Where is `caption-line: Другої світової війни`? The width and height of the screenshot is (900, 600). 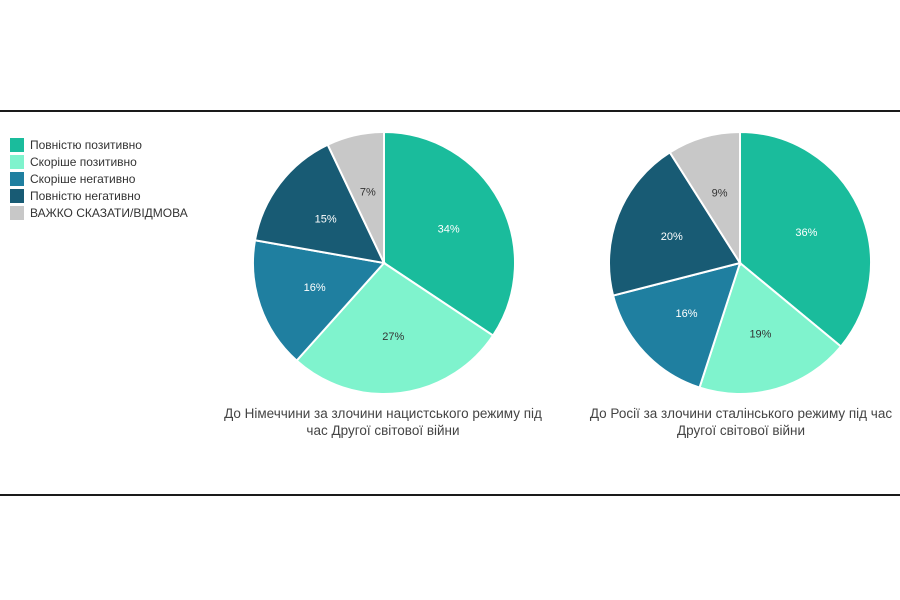 caption-line: Другої світової війни is located at coordinates (741, 430).